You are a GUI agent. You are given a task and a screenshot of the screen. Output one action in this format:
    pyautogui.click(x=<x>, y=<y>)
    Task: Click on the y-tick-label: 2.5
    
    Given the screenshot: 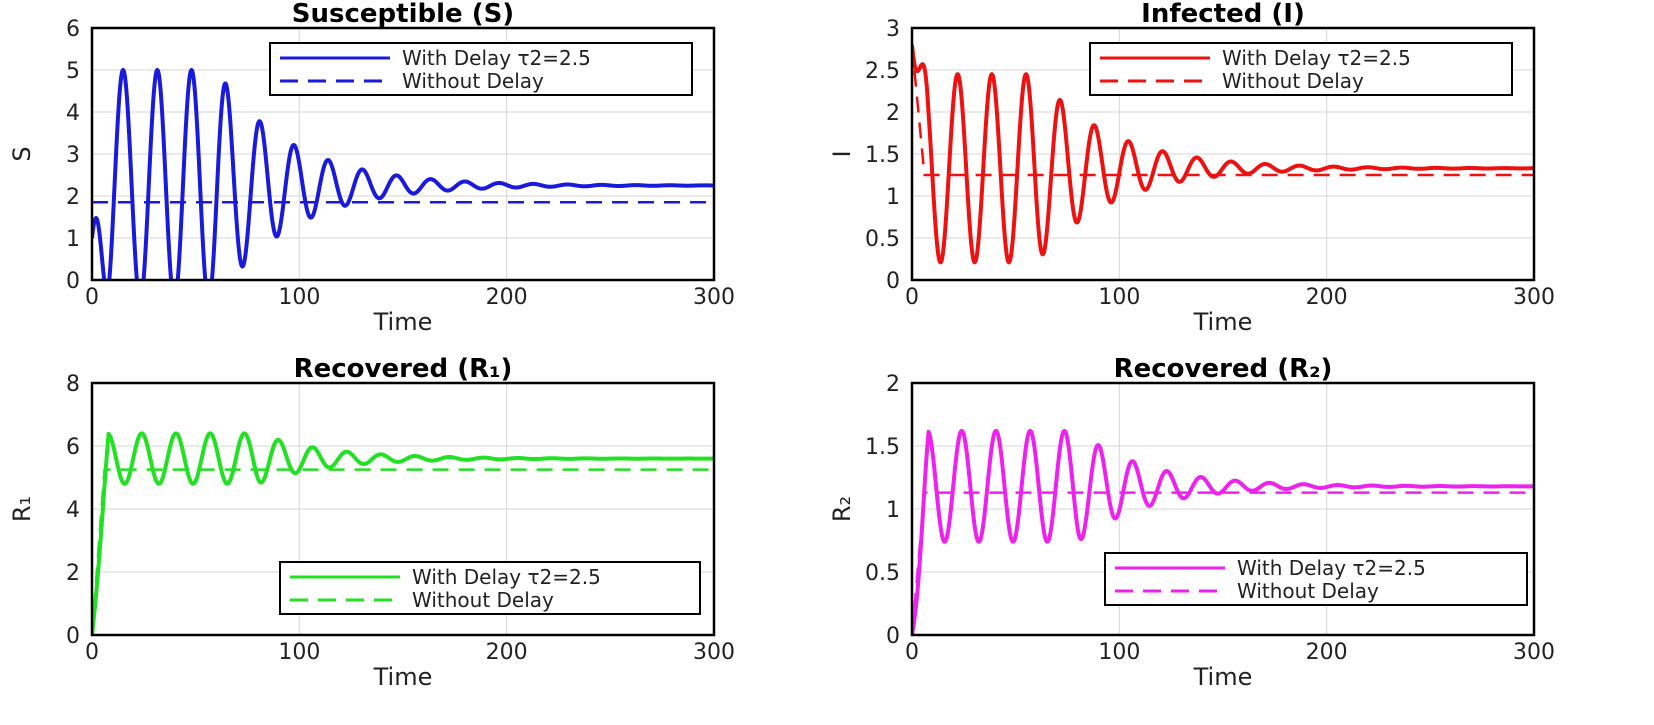 What is the action you would take?
    pyautogui.click(x=882, y=71)
    